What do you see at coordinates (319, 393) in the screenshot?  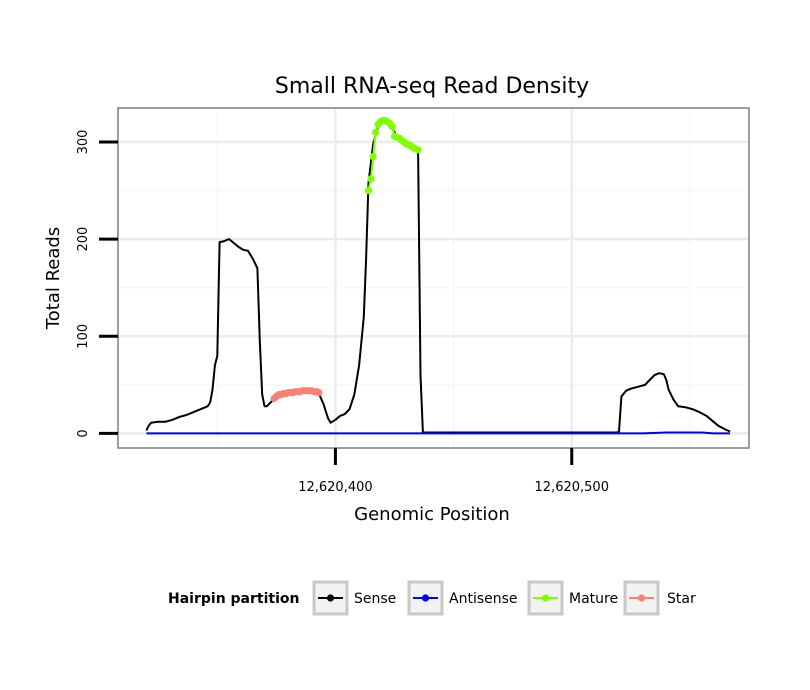 I see `data-point-star` at bounding box center [319, 393].